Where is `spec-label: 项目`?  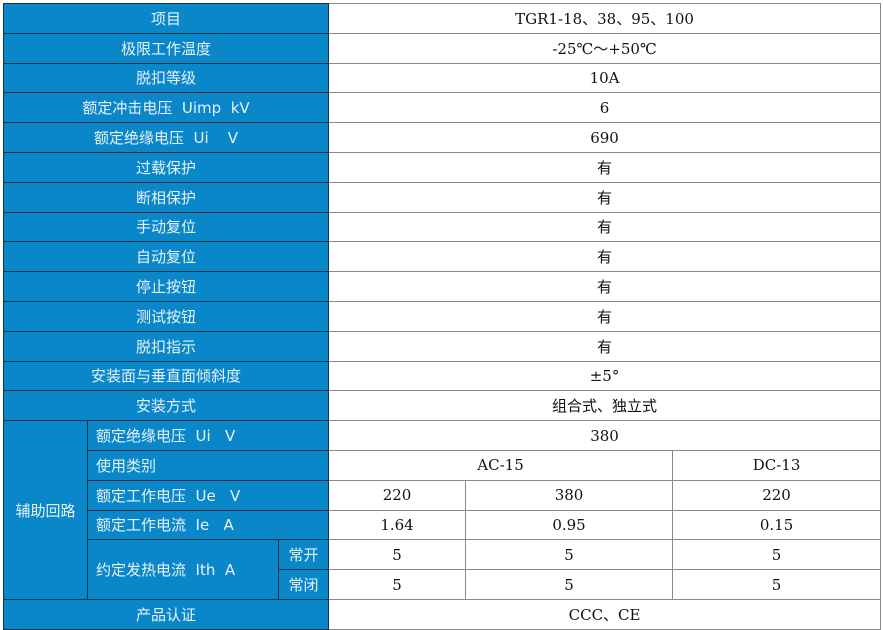 spec-label: 项目 is located at coordinates (166, 18).